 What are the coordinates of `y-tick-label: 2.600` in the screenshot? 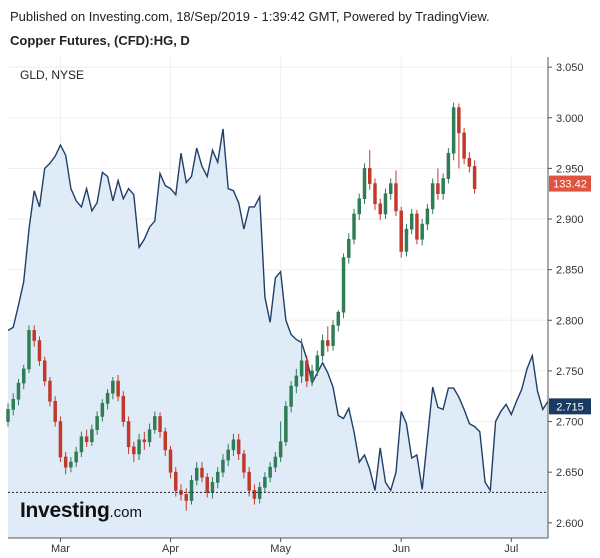 It's located at (570, 524).